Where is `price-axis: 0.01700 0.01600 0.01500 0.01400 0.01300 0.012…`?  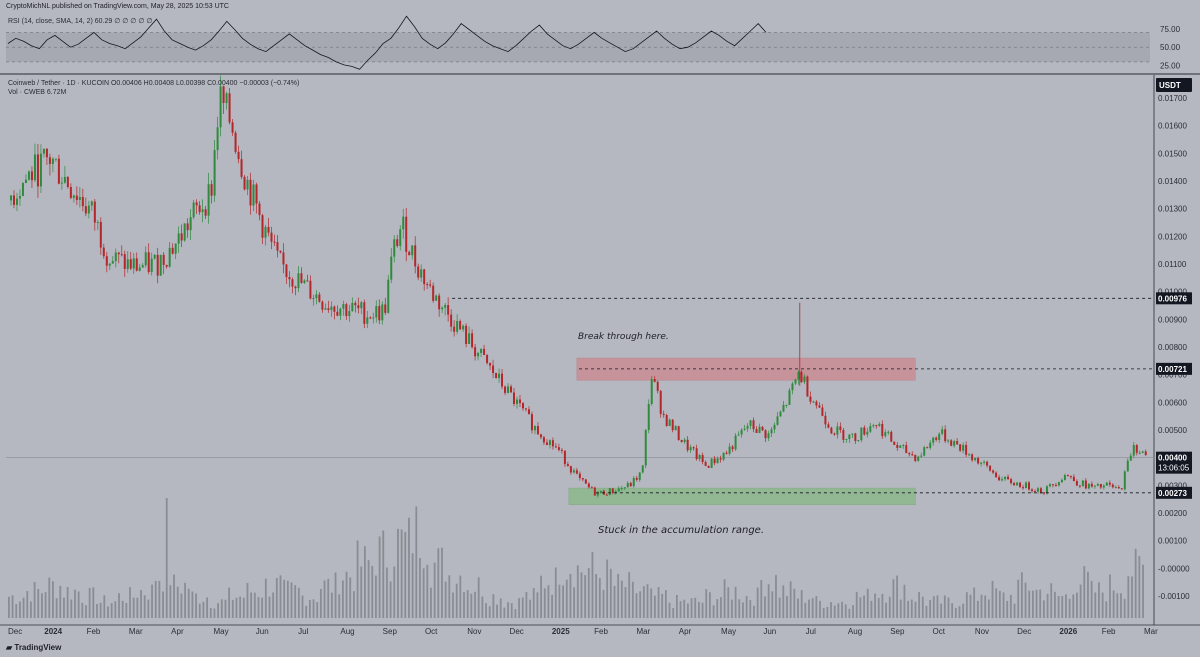
price-axis: 0.01700 0.01600 0.01500 0.01400 0.01300 0.012… is located at coordinates (1174, 339).